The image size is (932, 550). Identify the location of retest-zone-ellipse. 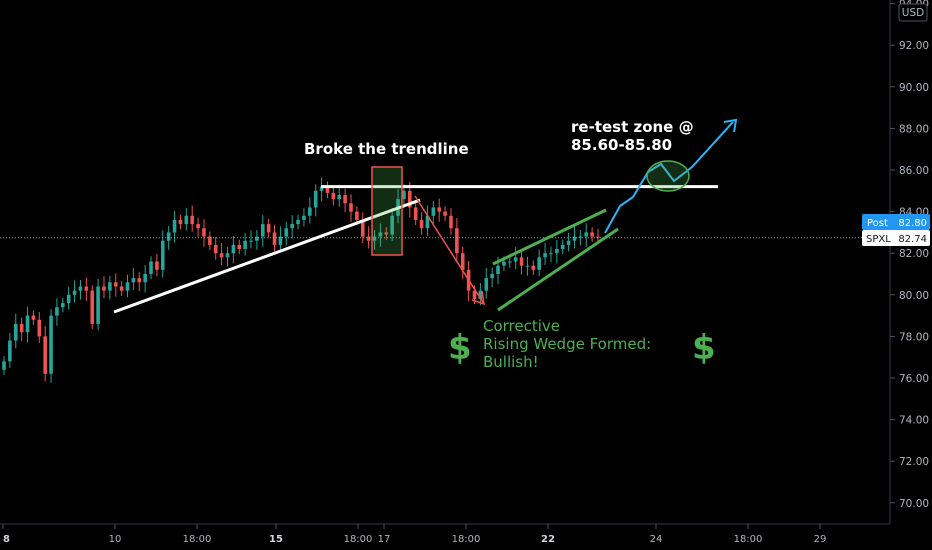
(668, 176).